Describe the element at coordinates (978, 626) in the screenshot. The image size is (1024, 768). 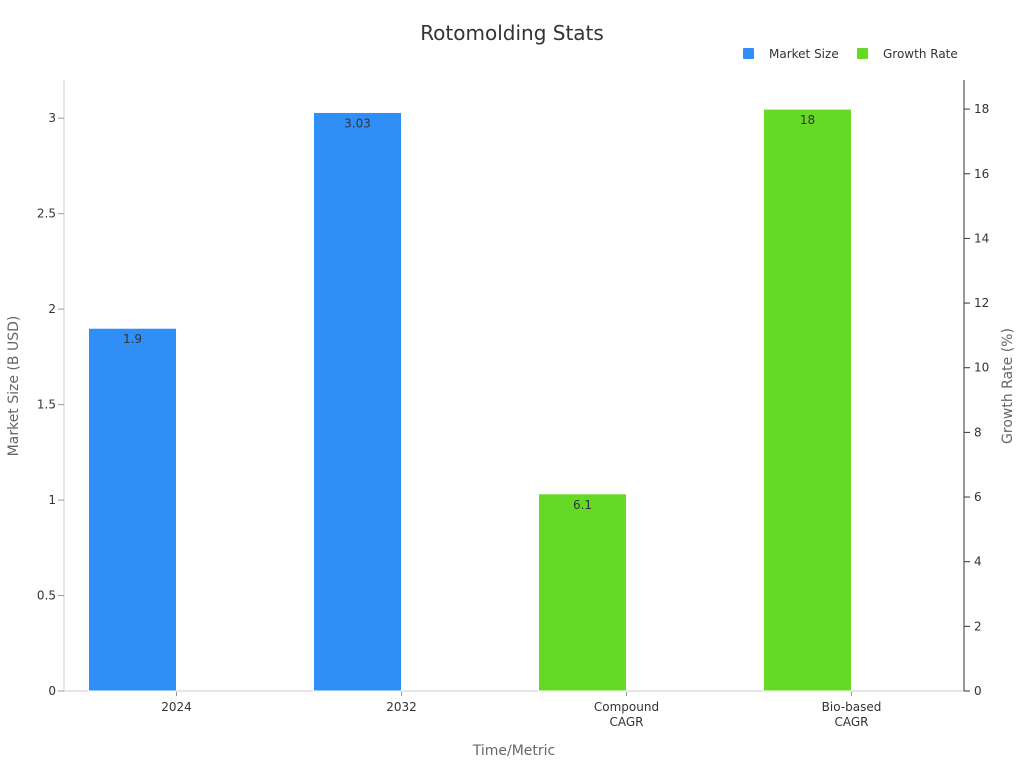
I see `y2-tick-label: 2` at that location.